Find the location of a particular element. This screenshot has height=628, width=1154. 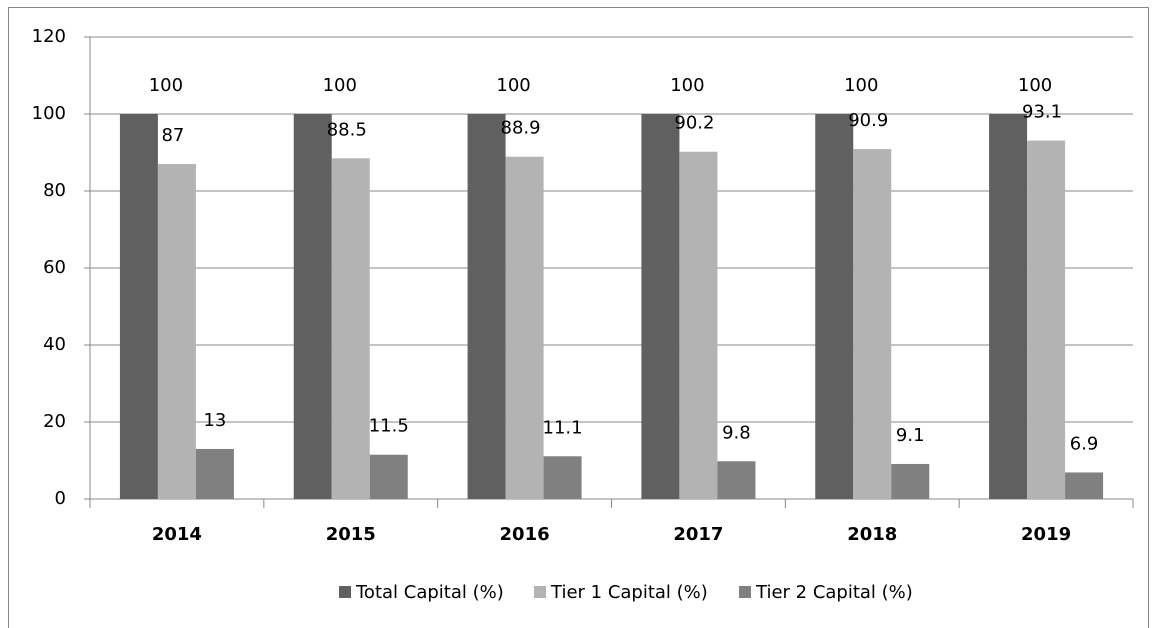

data-label: 9.1 is located at coordinates (910, 435).